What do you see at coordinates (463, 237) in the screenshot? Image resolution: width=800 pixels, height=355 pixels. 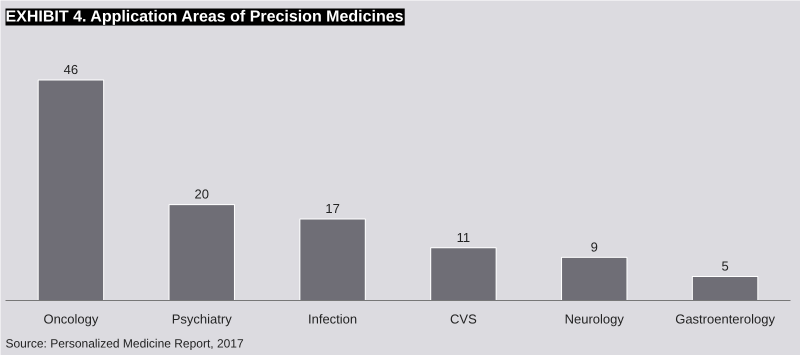 I see `data-label: 11` at bounding box center [463, 237].